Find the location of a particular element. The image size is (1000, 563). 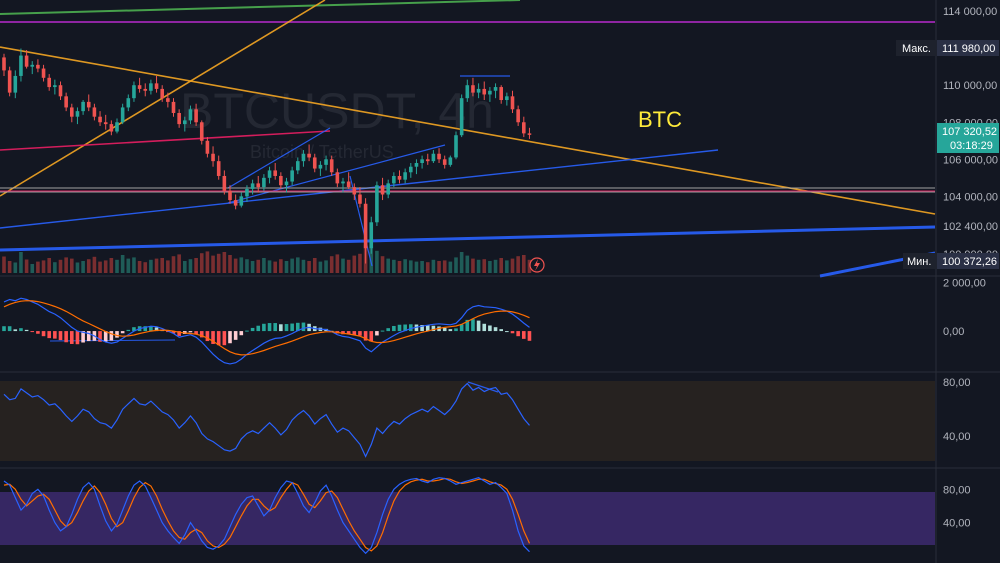

current-price-tag: 107 320,52 03:18:29 is located at coordinates (968, 138).